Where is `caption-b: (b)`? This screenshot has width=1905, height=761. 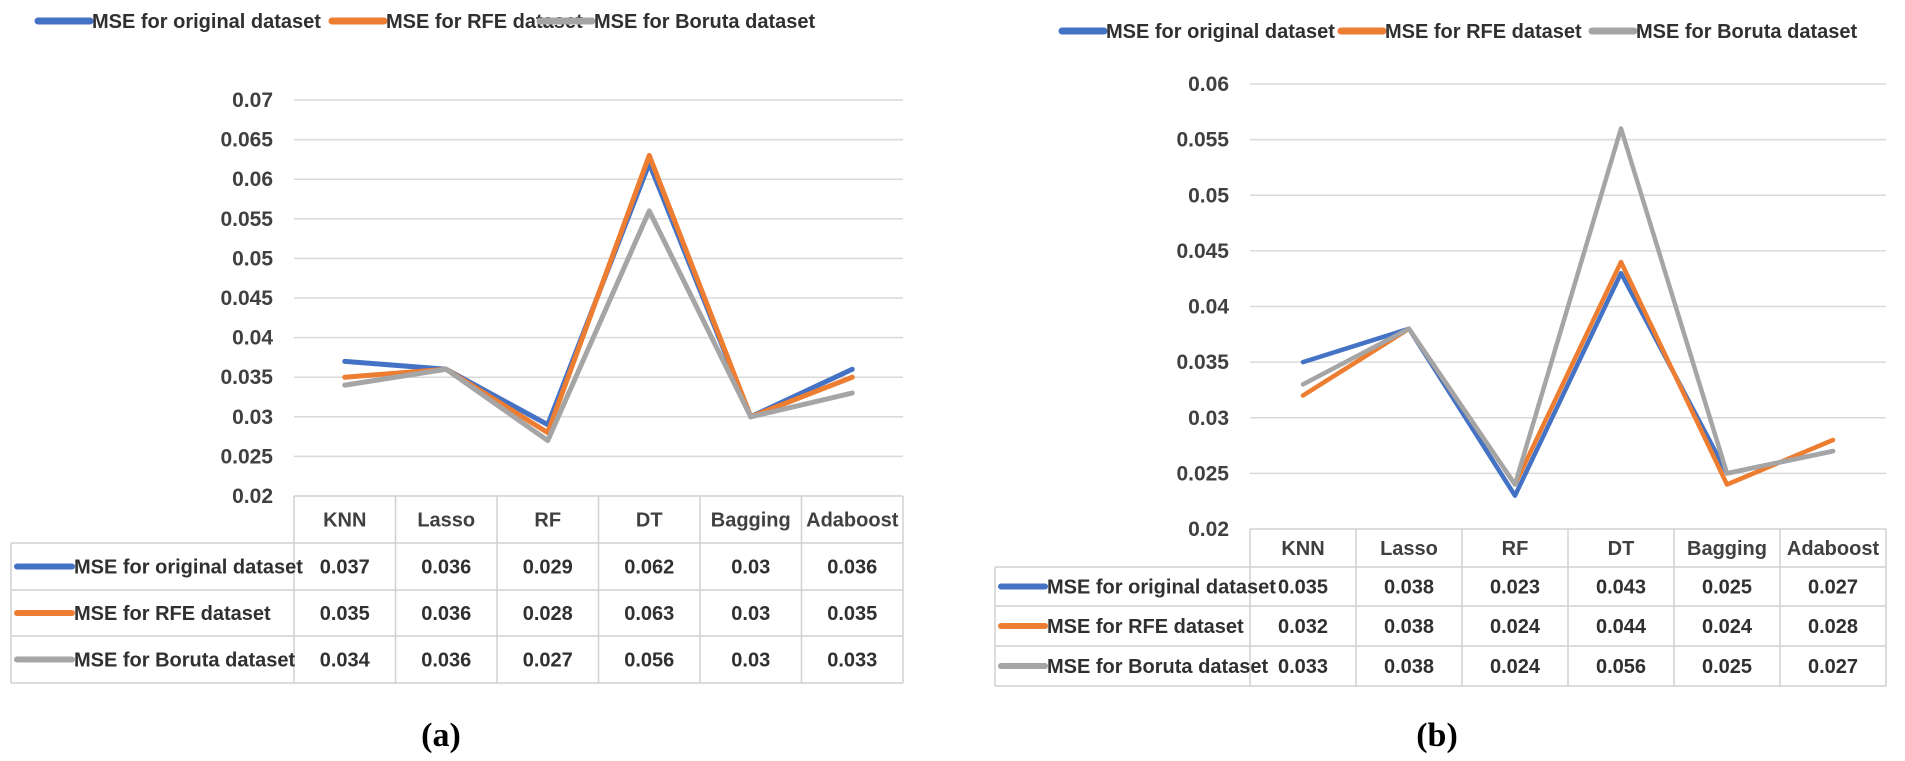
caption-b: (b) is located at coordinates (1437, 735).